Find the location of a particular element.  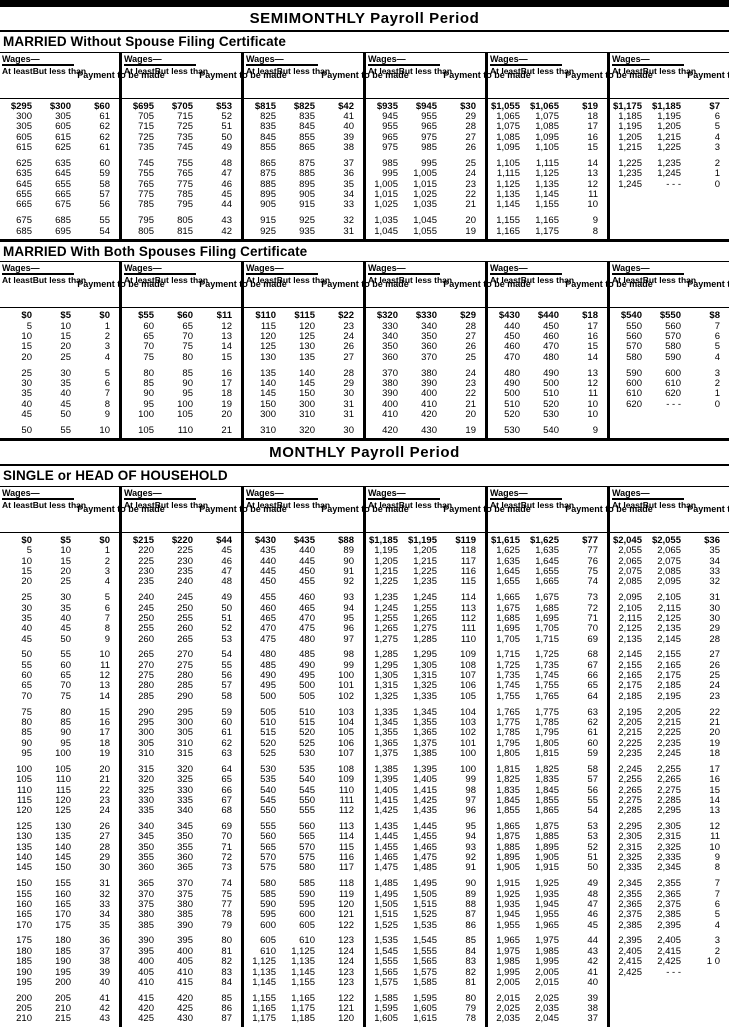

cell-but-less-than: 645 is located at coordinates (63, 174).